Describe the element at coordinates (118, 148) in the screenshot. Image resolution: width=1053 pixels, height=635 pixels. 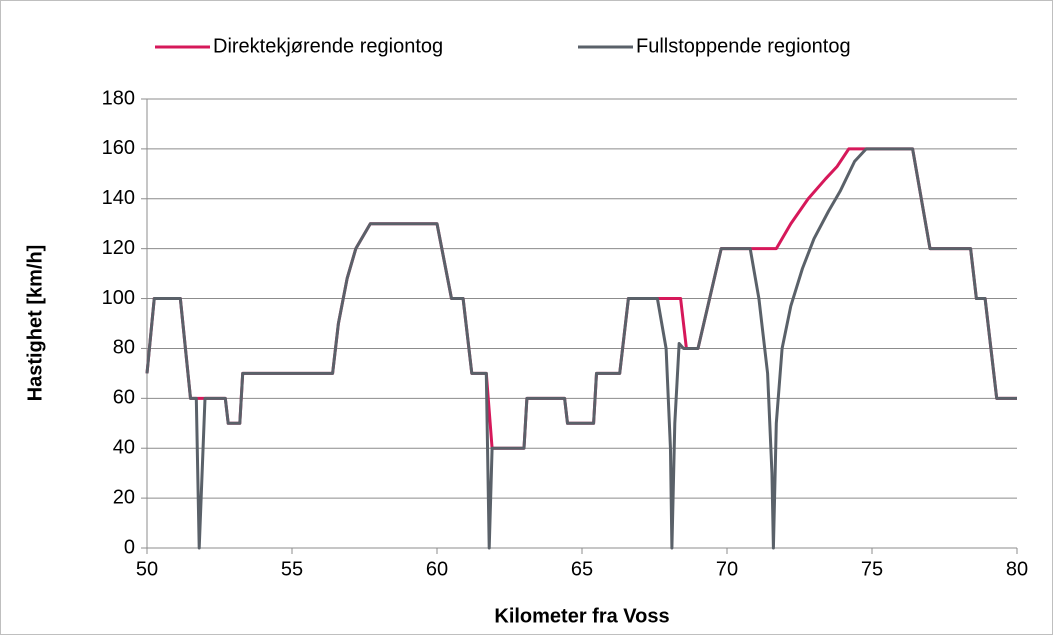
I see `y-tick-label: 160` at that location.